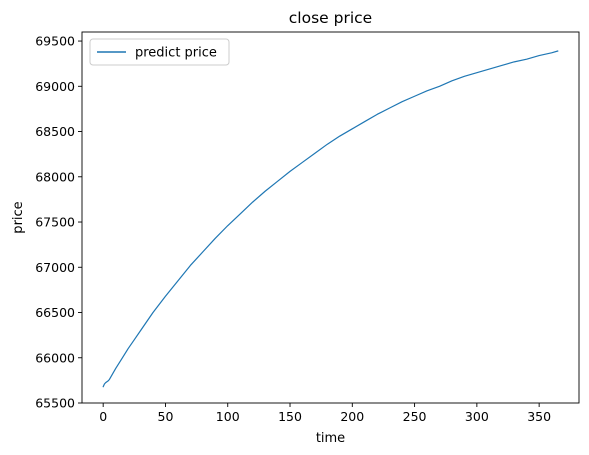 This screenshot has height=455, width=589. I want to click on y-tick-label-67500: 67500, so click(55, 222).